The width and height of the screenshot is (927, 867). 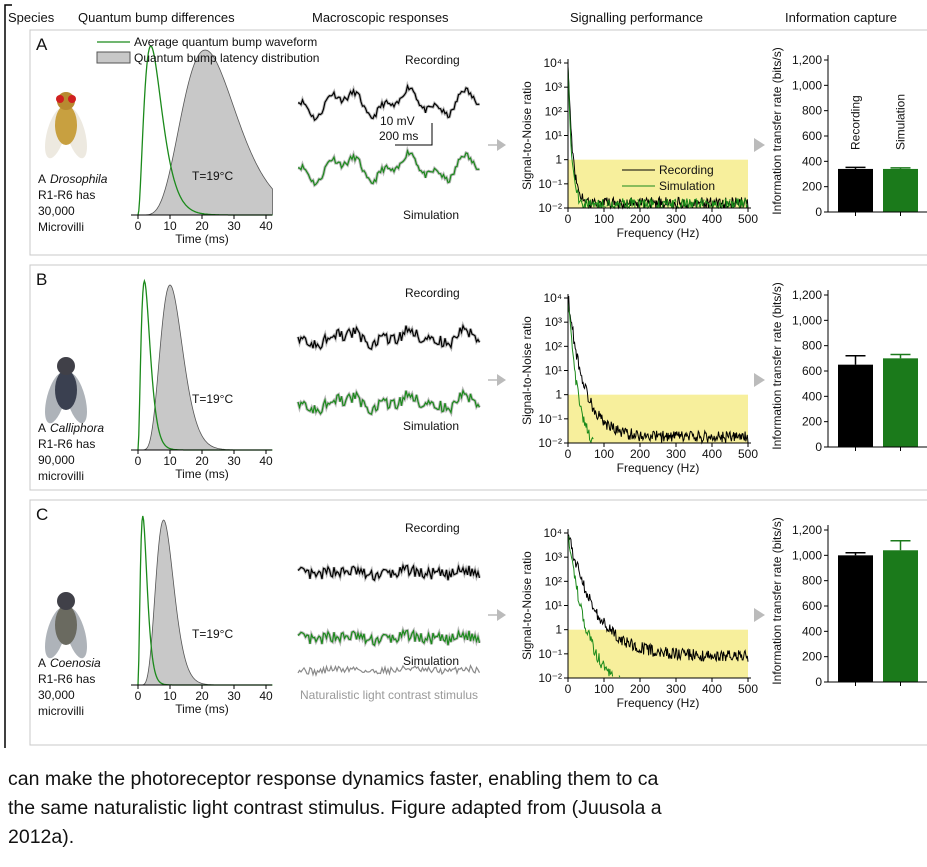 What do you see at coordinates (777, 365) in the screenshot?
I see `y-axis-label: Information transfer rate (bits/s)` at bounding box center [777, 365].